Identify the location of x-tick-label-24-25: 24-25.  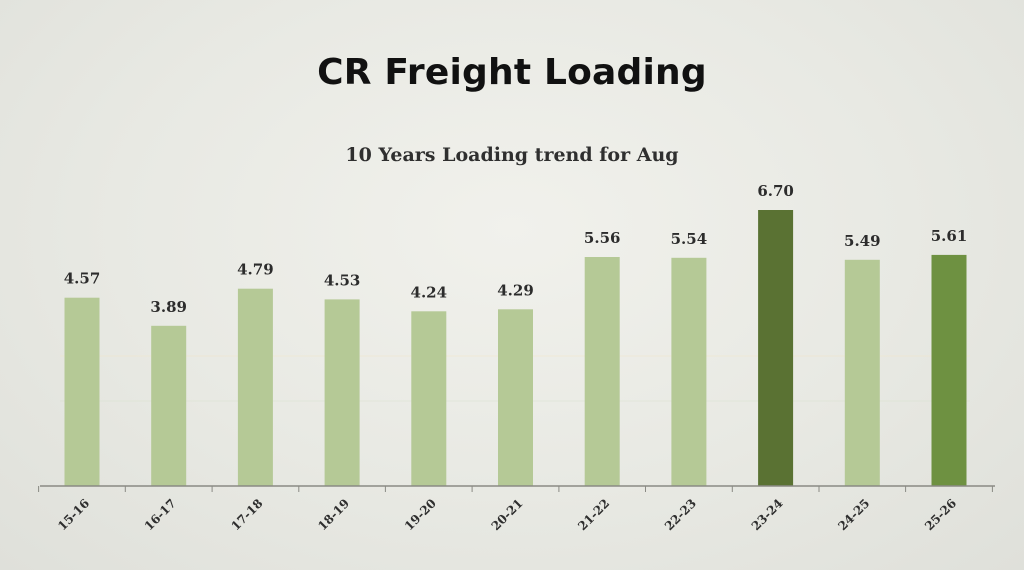
(853, 514).